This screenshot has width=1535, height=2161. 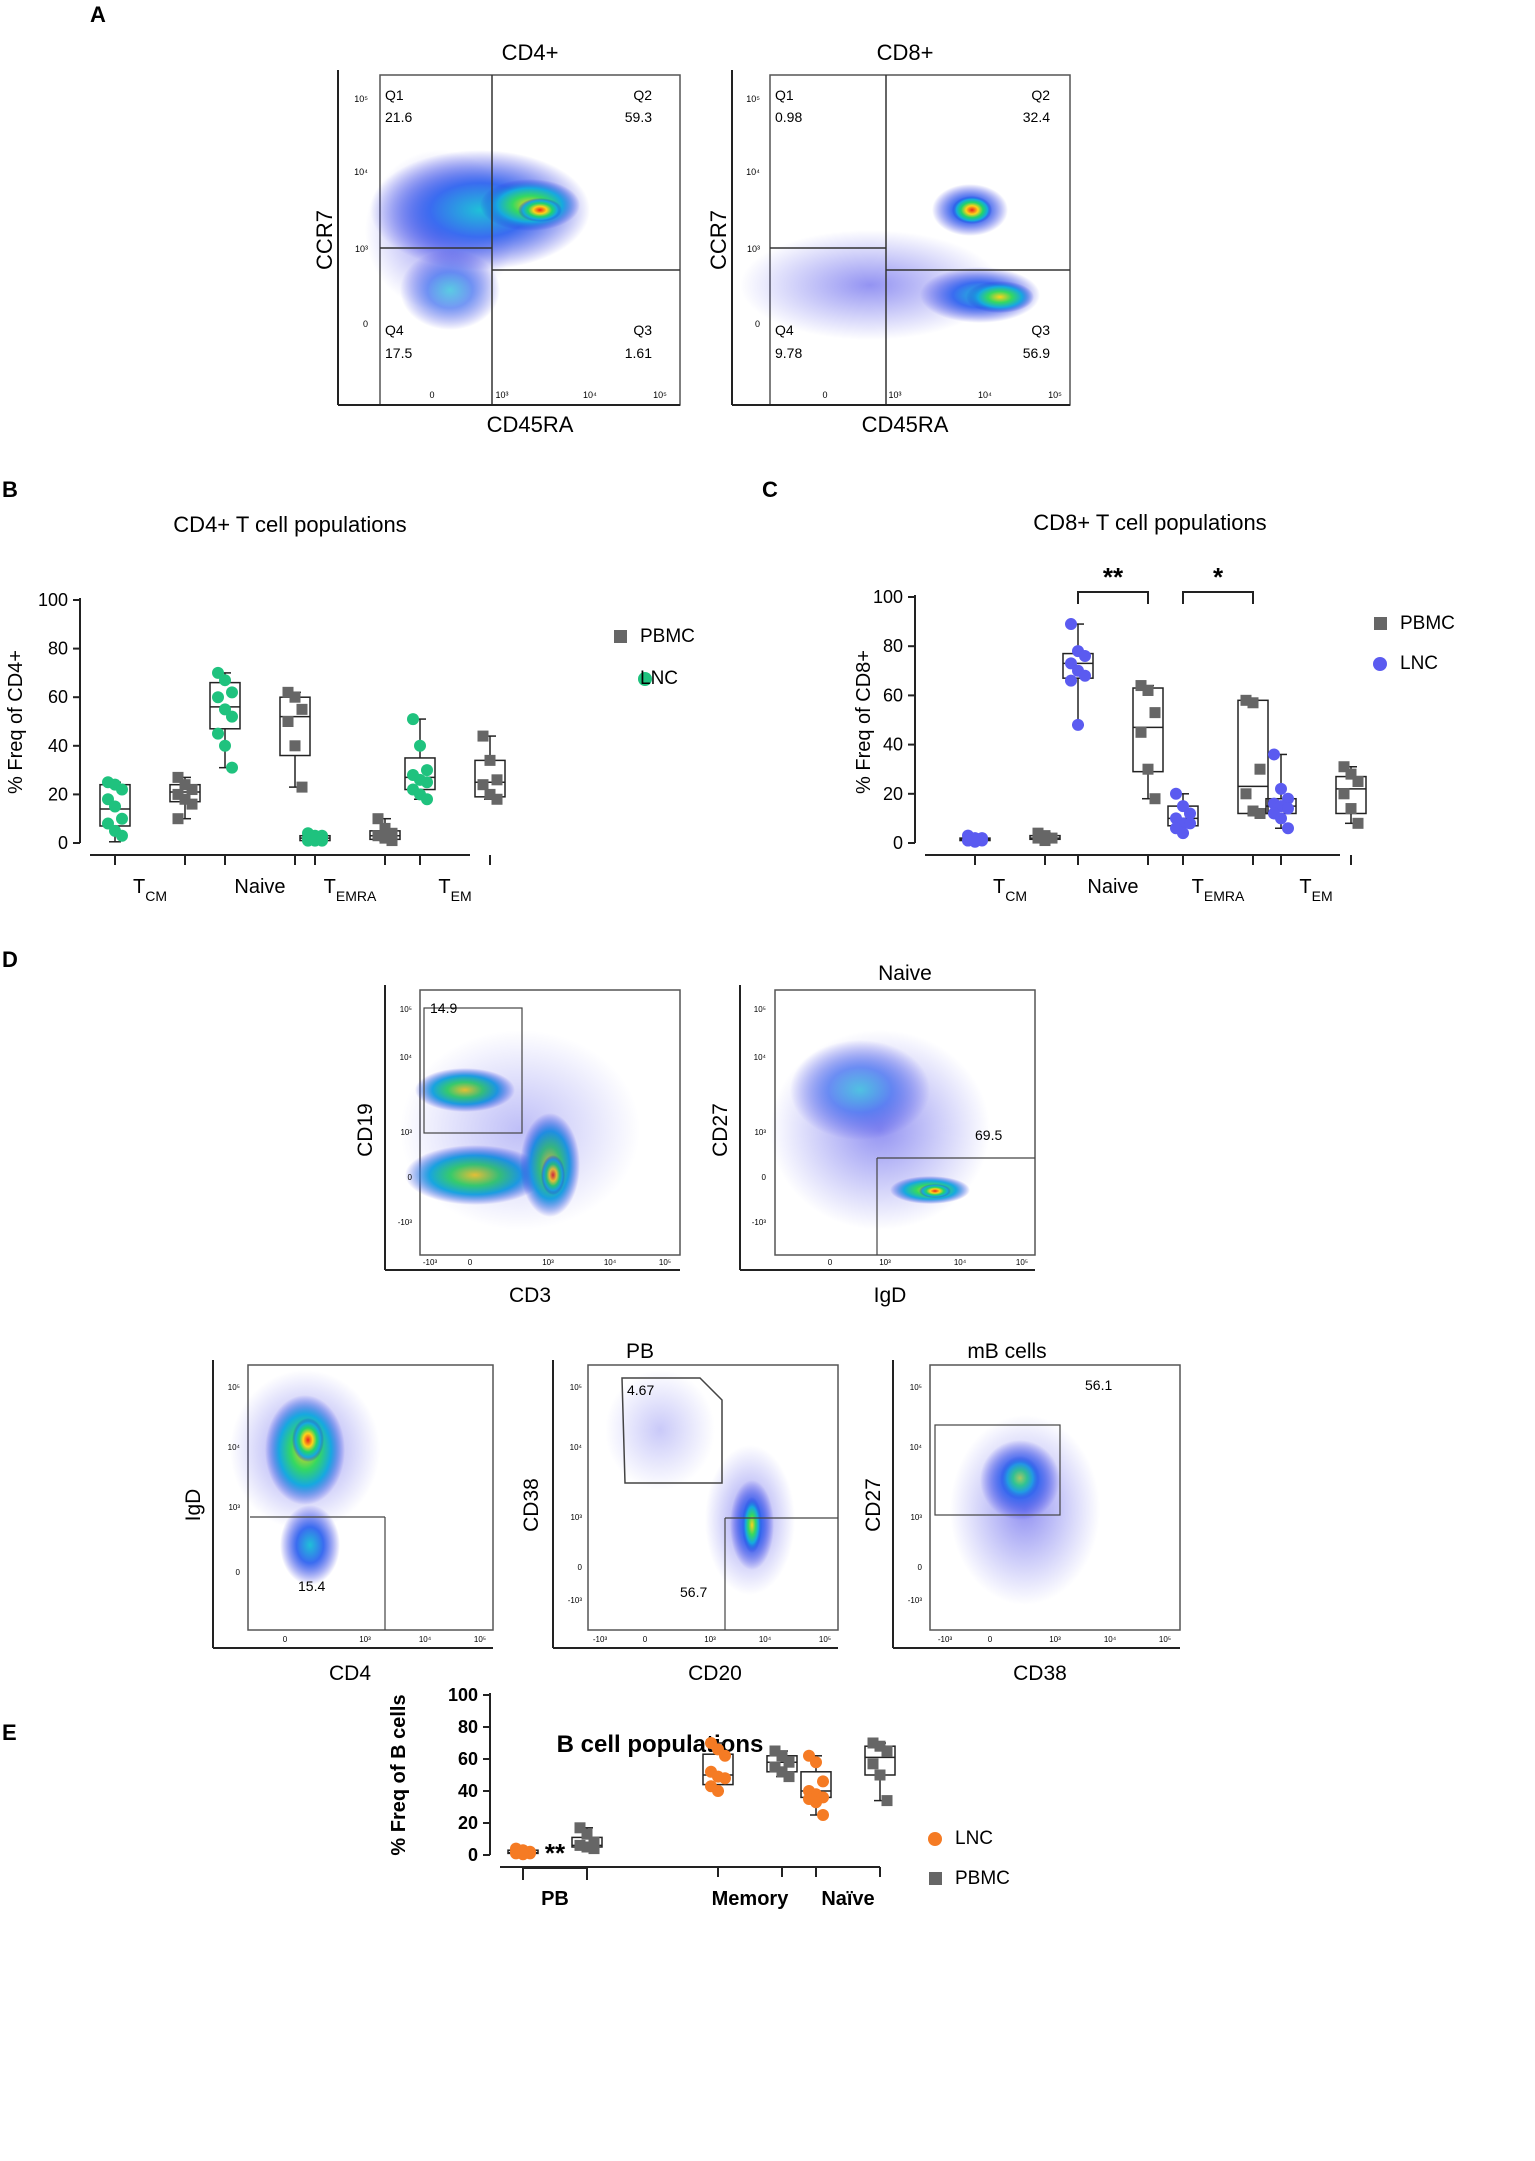 What do you see at coordinates (530, 1295) in the screenshot?
I see `x-axis-label: CD3` at bounding box center [530, 1295].